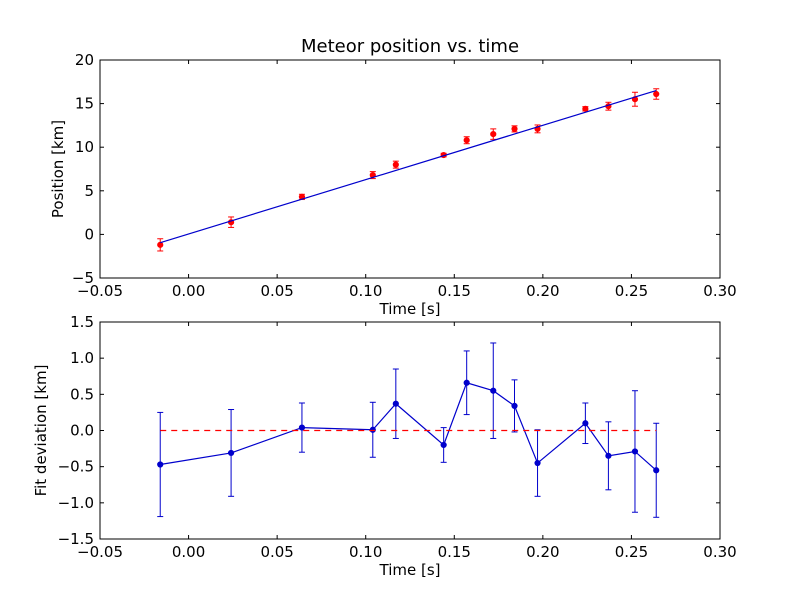 This screenshot has width=800, height=605. Describe the element at coordinates (410, 46) in the screenshot. I see `chart-title: Meteor position vs. time` at that location.